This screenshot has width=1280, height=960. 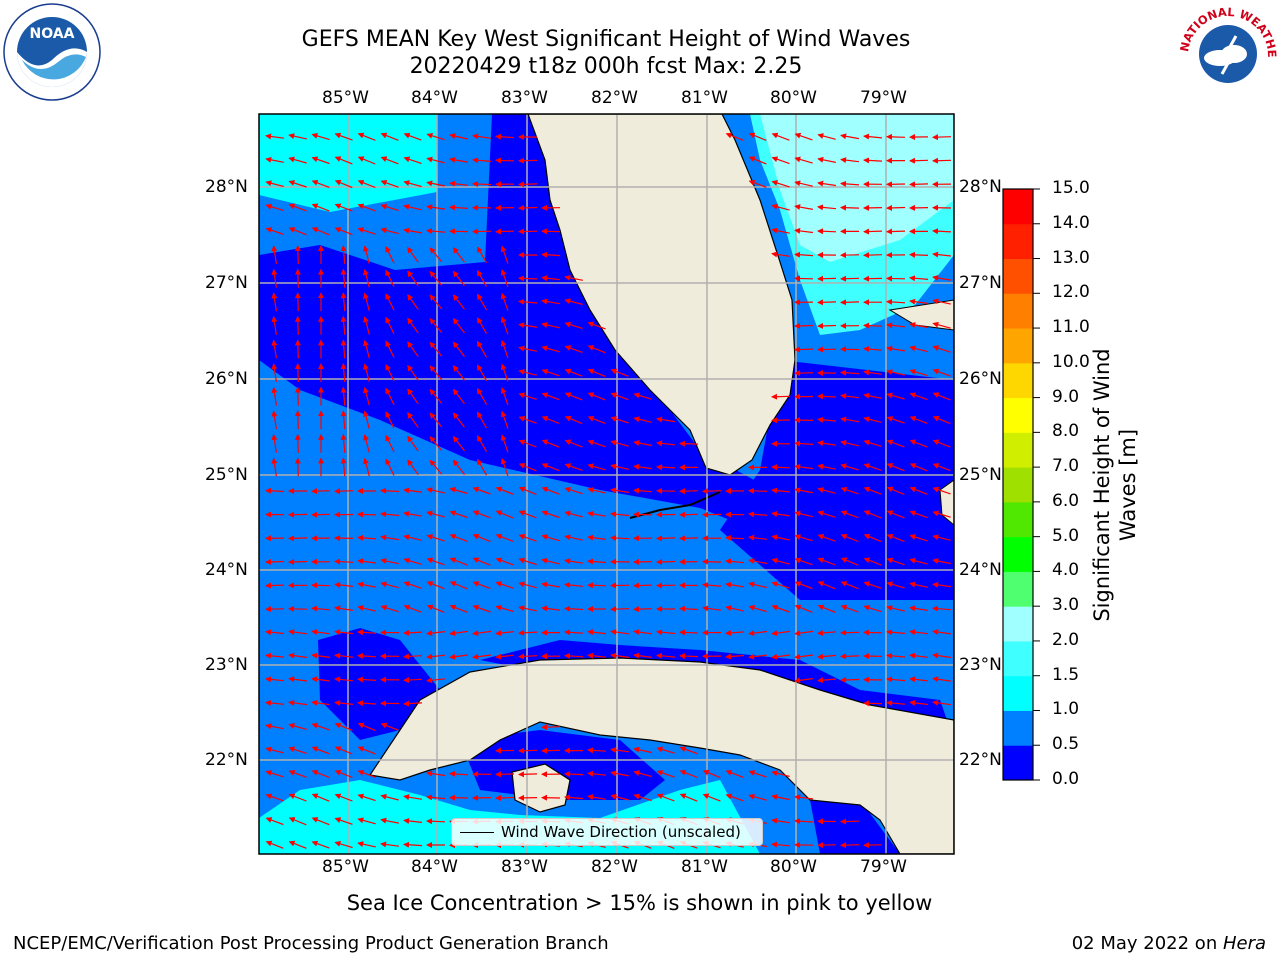 I want to click on lat-label-left: 27°N, so click(x=226, y=283).